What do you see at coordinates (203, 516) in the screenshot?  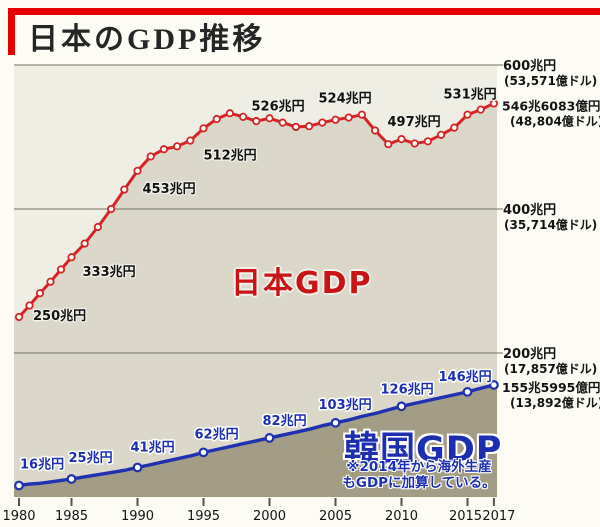 I see `x-tick-label-1995: 1995` at bounding box center [203, 516].